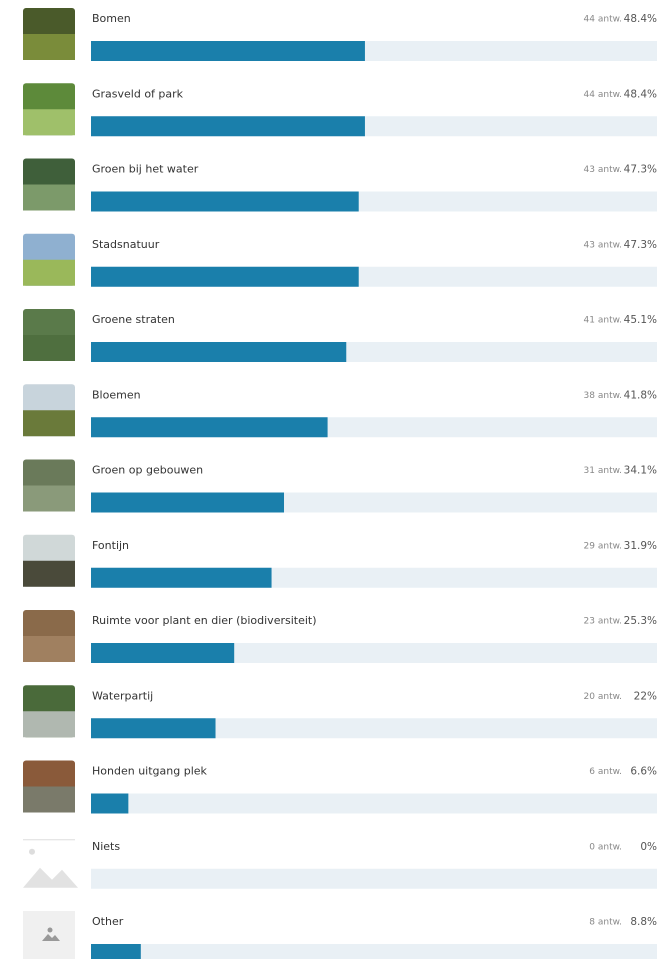 The height and width of the screenshot is (959, 661). What do you see at coordinates (340, 786) in the screenshot?
I see `result-row: Honden uitgang plek 6 antw. 6.6%` at bounding box center [340, 786].